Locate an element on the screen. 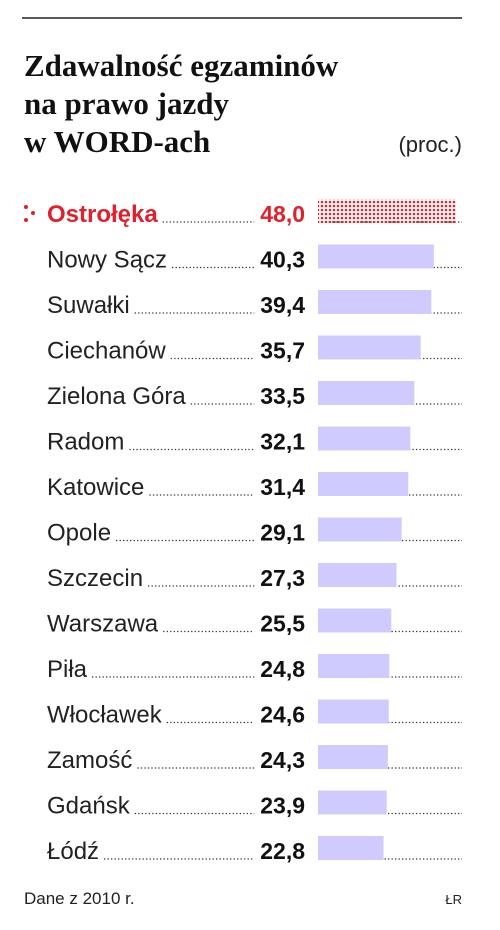 The height and width of the screenshot is (930, 500). value-label: 48,0 is located at coordinates (282, 214).